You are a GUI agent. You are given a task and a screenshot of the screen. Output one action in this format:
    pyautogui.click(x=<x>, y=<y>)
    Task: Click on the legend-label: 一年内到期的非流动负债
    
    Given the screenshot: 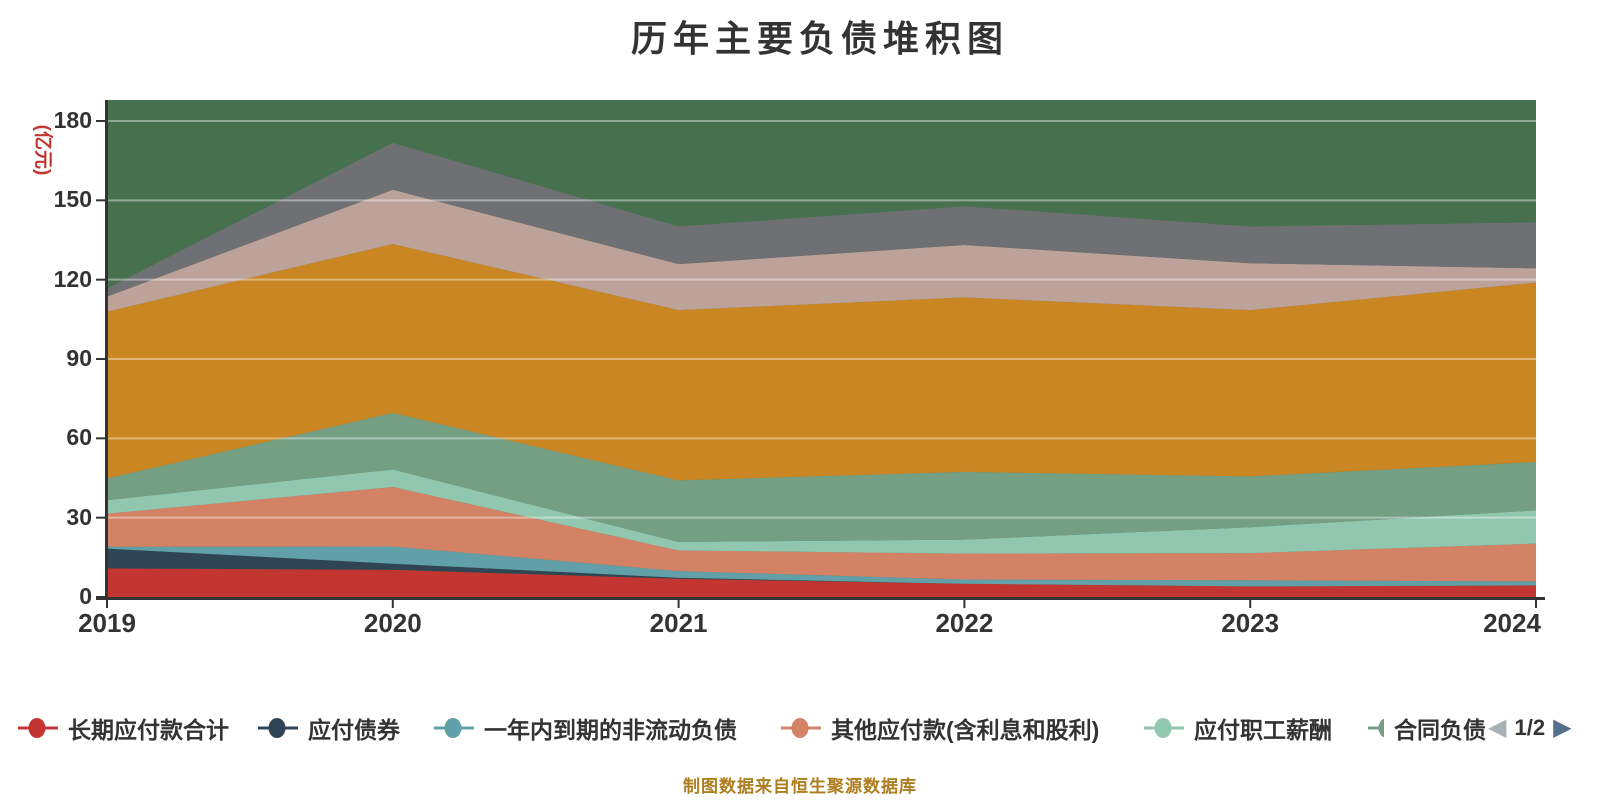 What is the action you would take?
    pyautogui.click(x=610, y=730)
    